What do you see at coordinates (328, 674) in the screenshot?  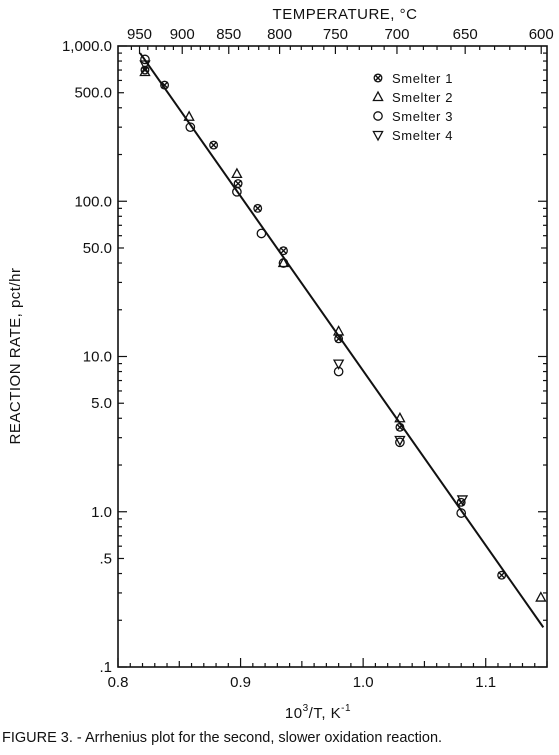 I see `x-axis-ticks: 0.8 0.9 1.0 1.1` at bounding box center [328, 674].